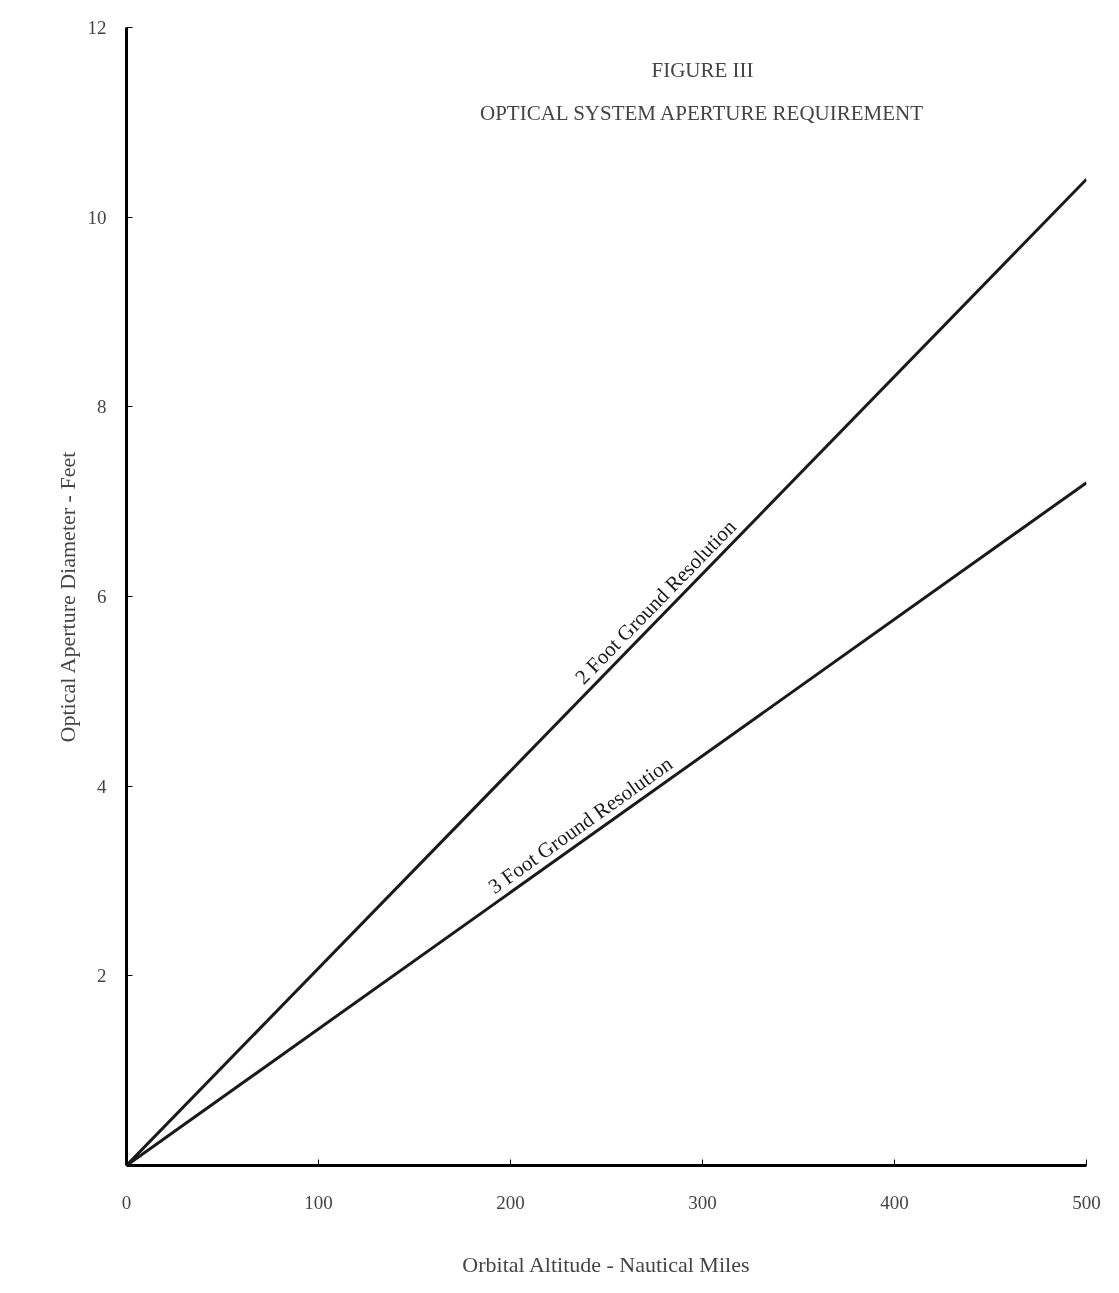 This screenshot has height=1293, width=1119. What do you see at coordinates (702, 70) in the screenshot?
I see `text: FIGURE III` at bounding box center [702, 70].